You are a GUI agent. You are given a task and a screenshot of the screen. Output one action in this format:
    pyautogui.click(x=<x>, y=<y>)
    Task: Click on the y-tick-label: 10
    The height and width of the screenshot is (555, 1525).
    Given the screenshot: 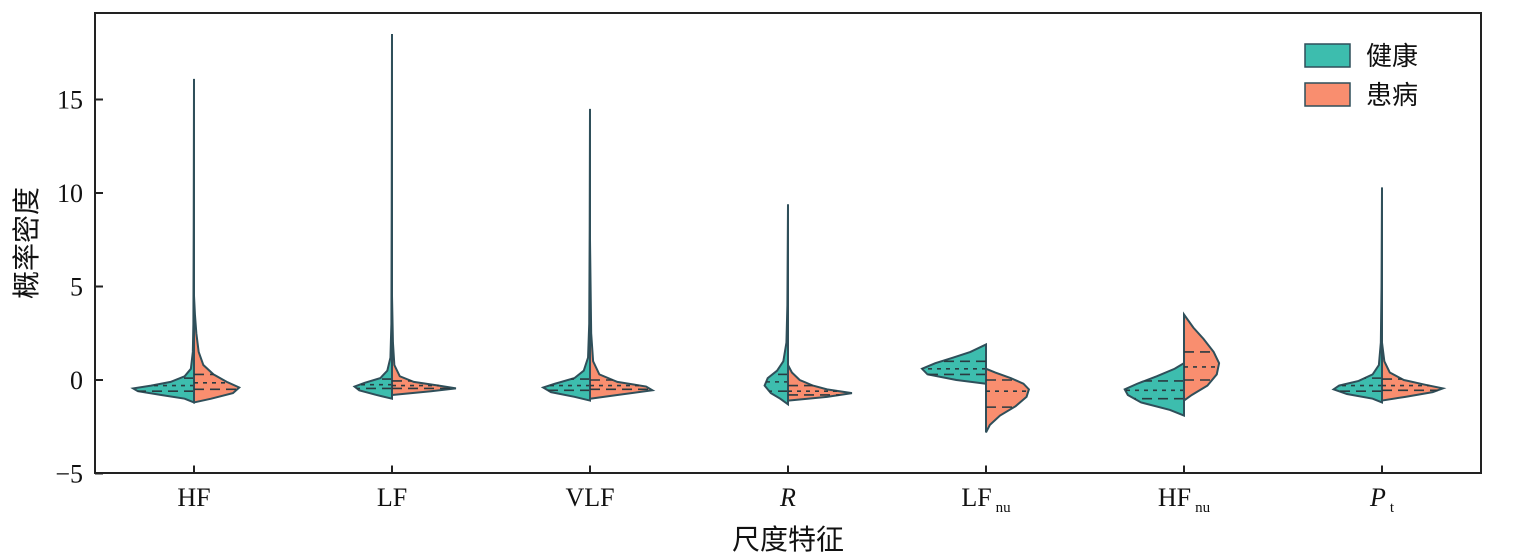 What is the action you would take?
    pyautogui.click(x=70, y=193)
    